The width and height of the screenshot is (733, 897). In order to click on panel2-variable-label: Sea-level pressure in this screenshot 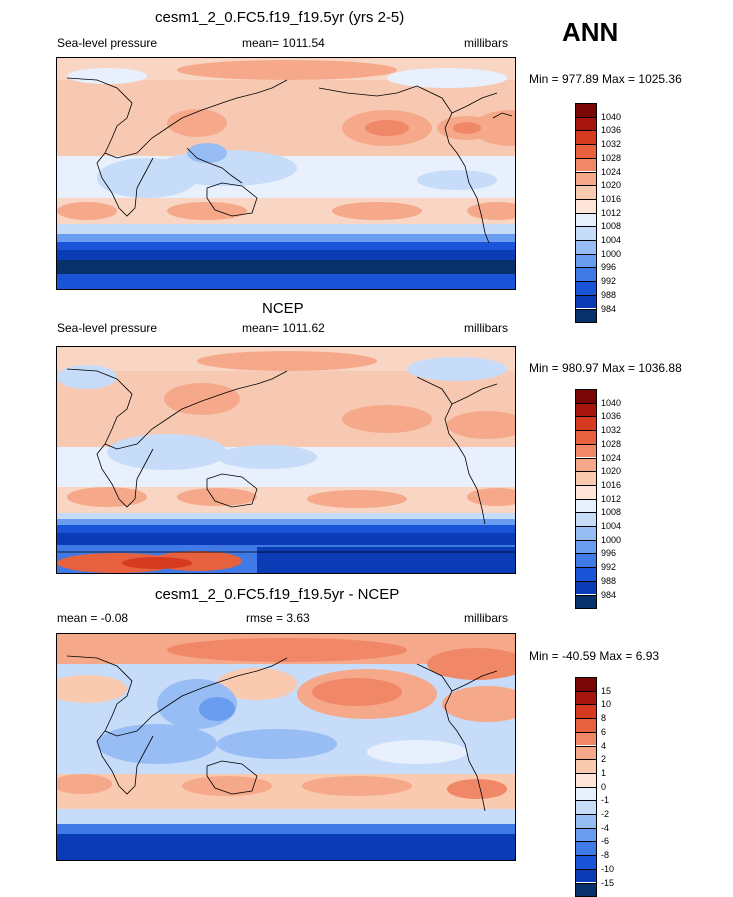, I will do `click(107, 328)`.